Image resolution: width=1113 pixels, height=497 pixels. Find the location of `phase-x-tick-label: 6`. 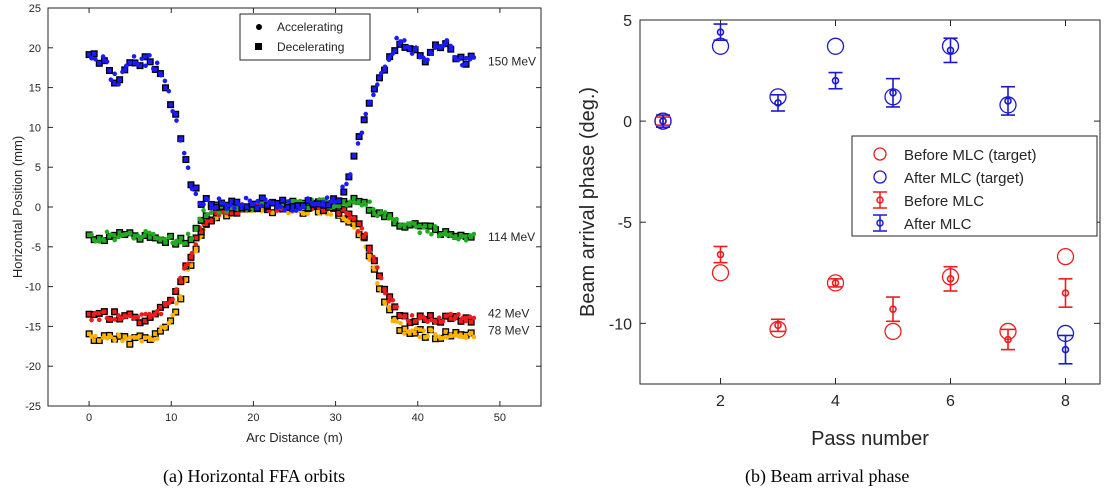

phase-x-tick-label: 6 is located at coordinates (950, 401).